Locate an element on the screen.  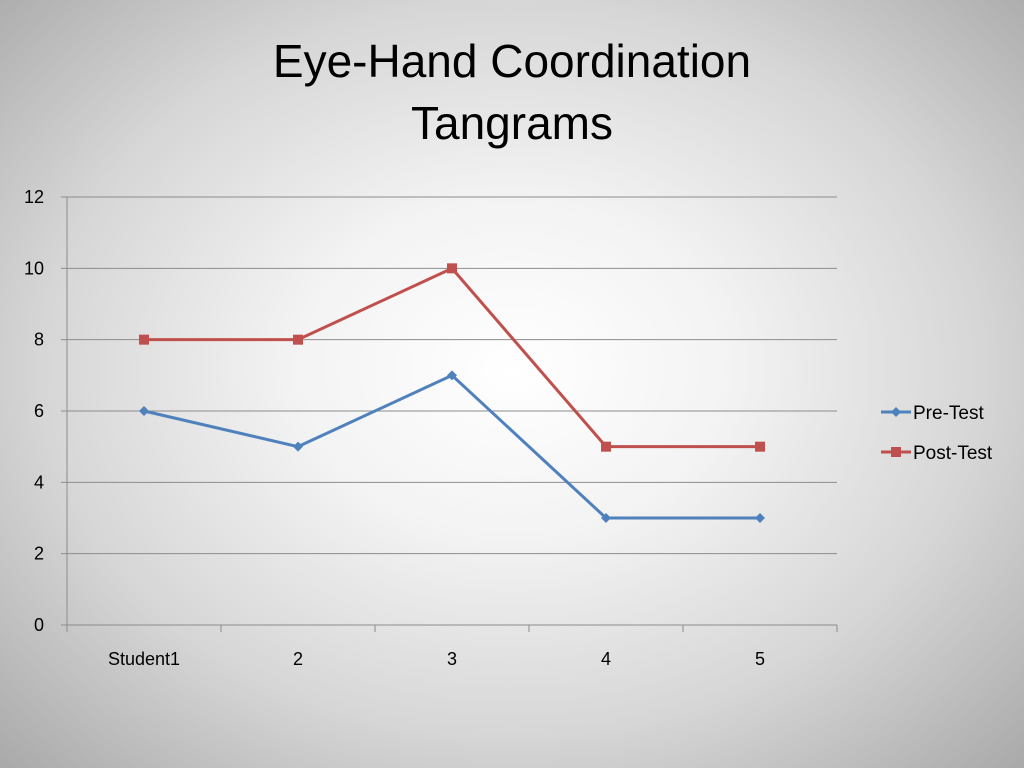
y-tick-label: 6 is located at coordinates (39, 411).